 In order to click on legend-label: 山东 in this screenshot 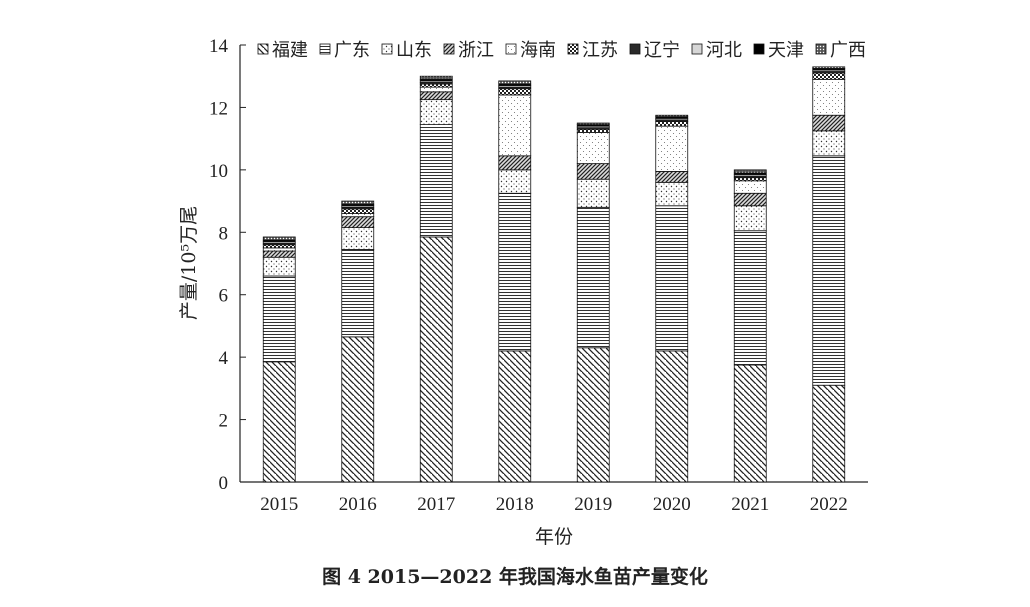, I will do `click(414, 50)`.